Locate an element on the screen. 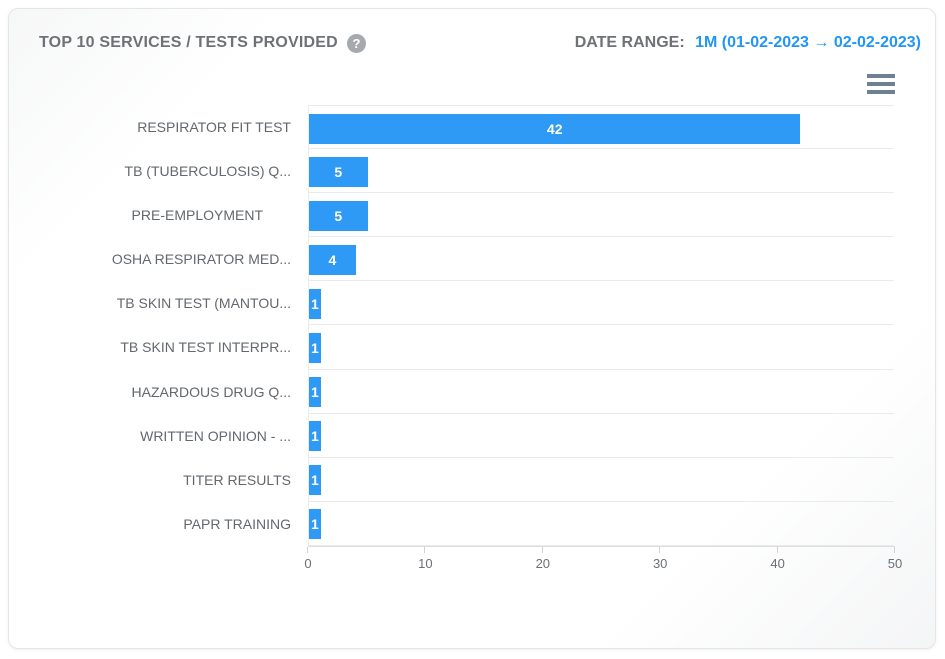 This screenshot has width=945, height=659. y-axis-category-label: PRE-EMPLOYMENT is located at coordinates (197, 215).